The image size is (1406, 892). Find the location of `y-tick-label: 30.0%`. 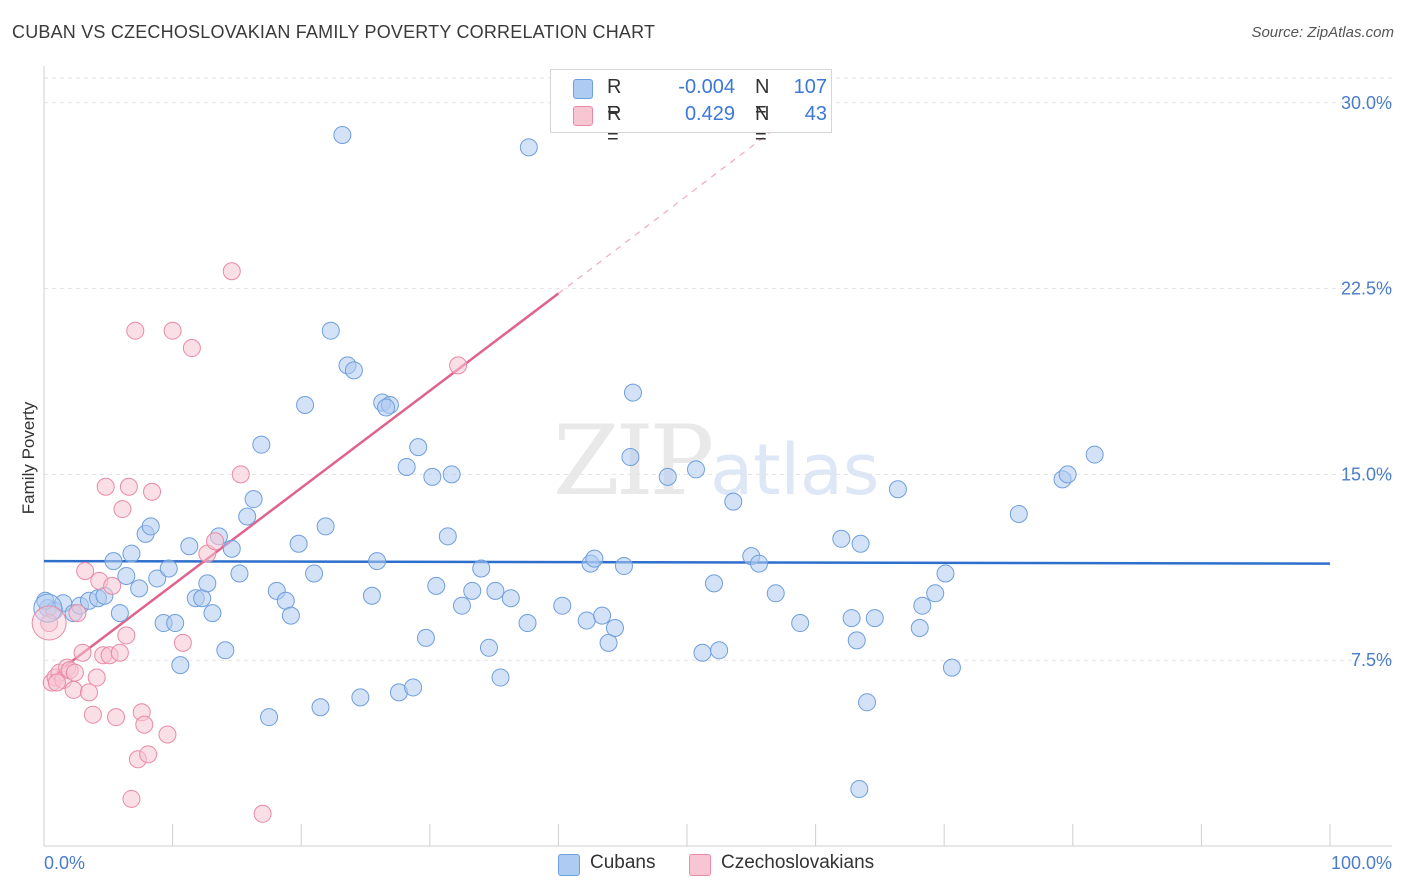

y-tick-label: 30.0% is located at coordinates (1366, 103).